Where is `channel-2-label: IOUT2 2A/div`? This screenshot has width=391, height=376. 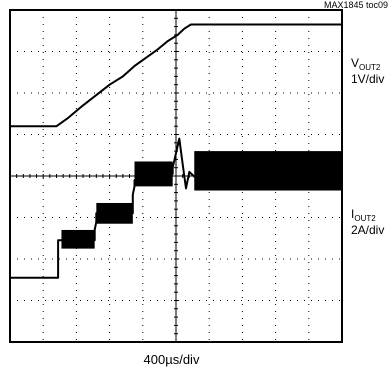 channel-2-label: IOUT2 2A/div is located at coordinates (367, 222).